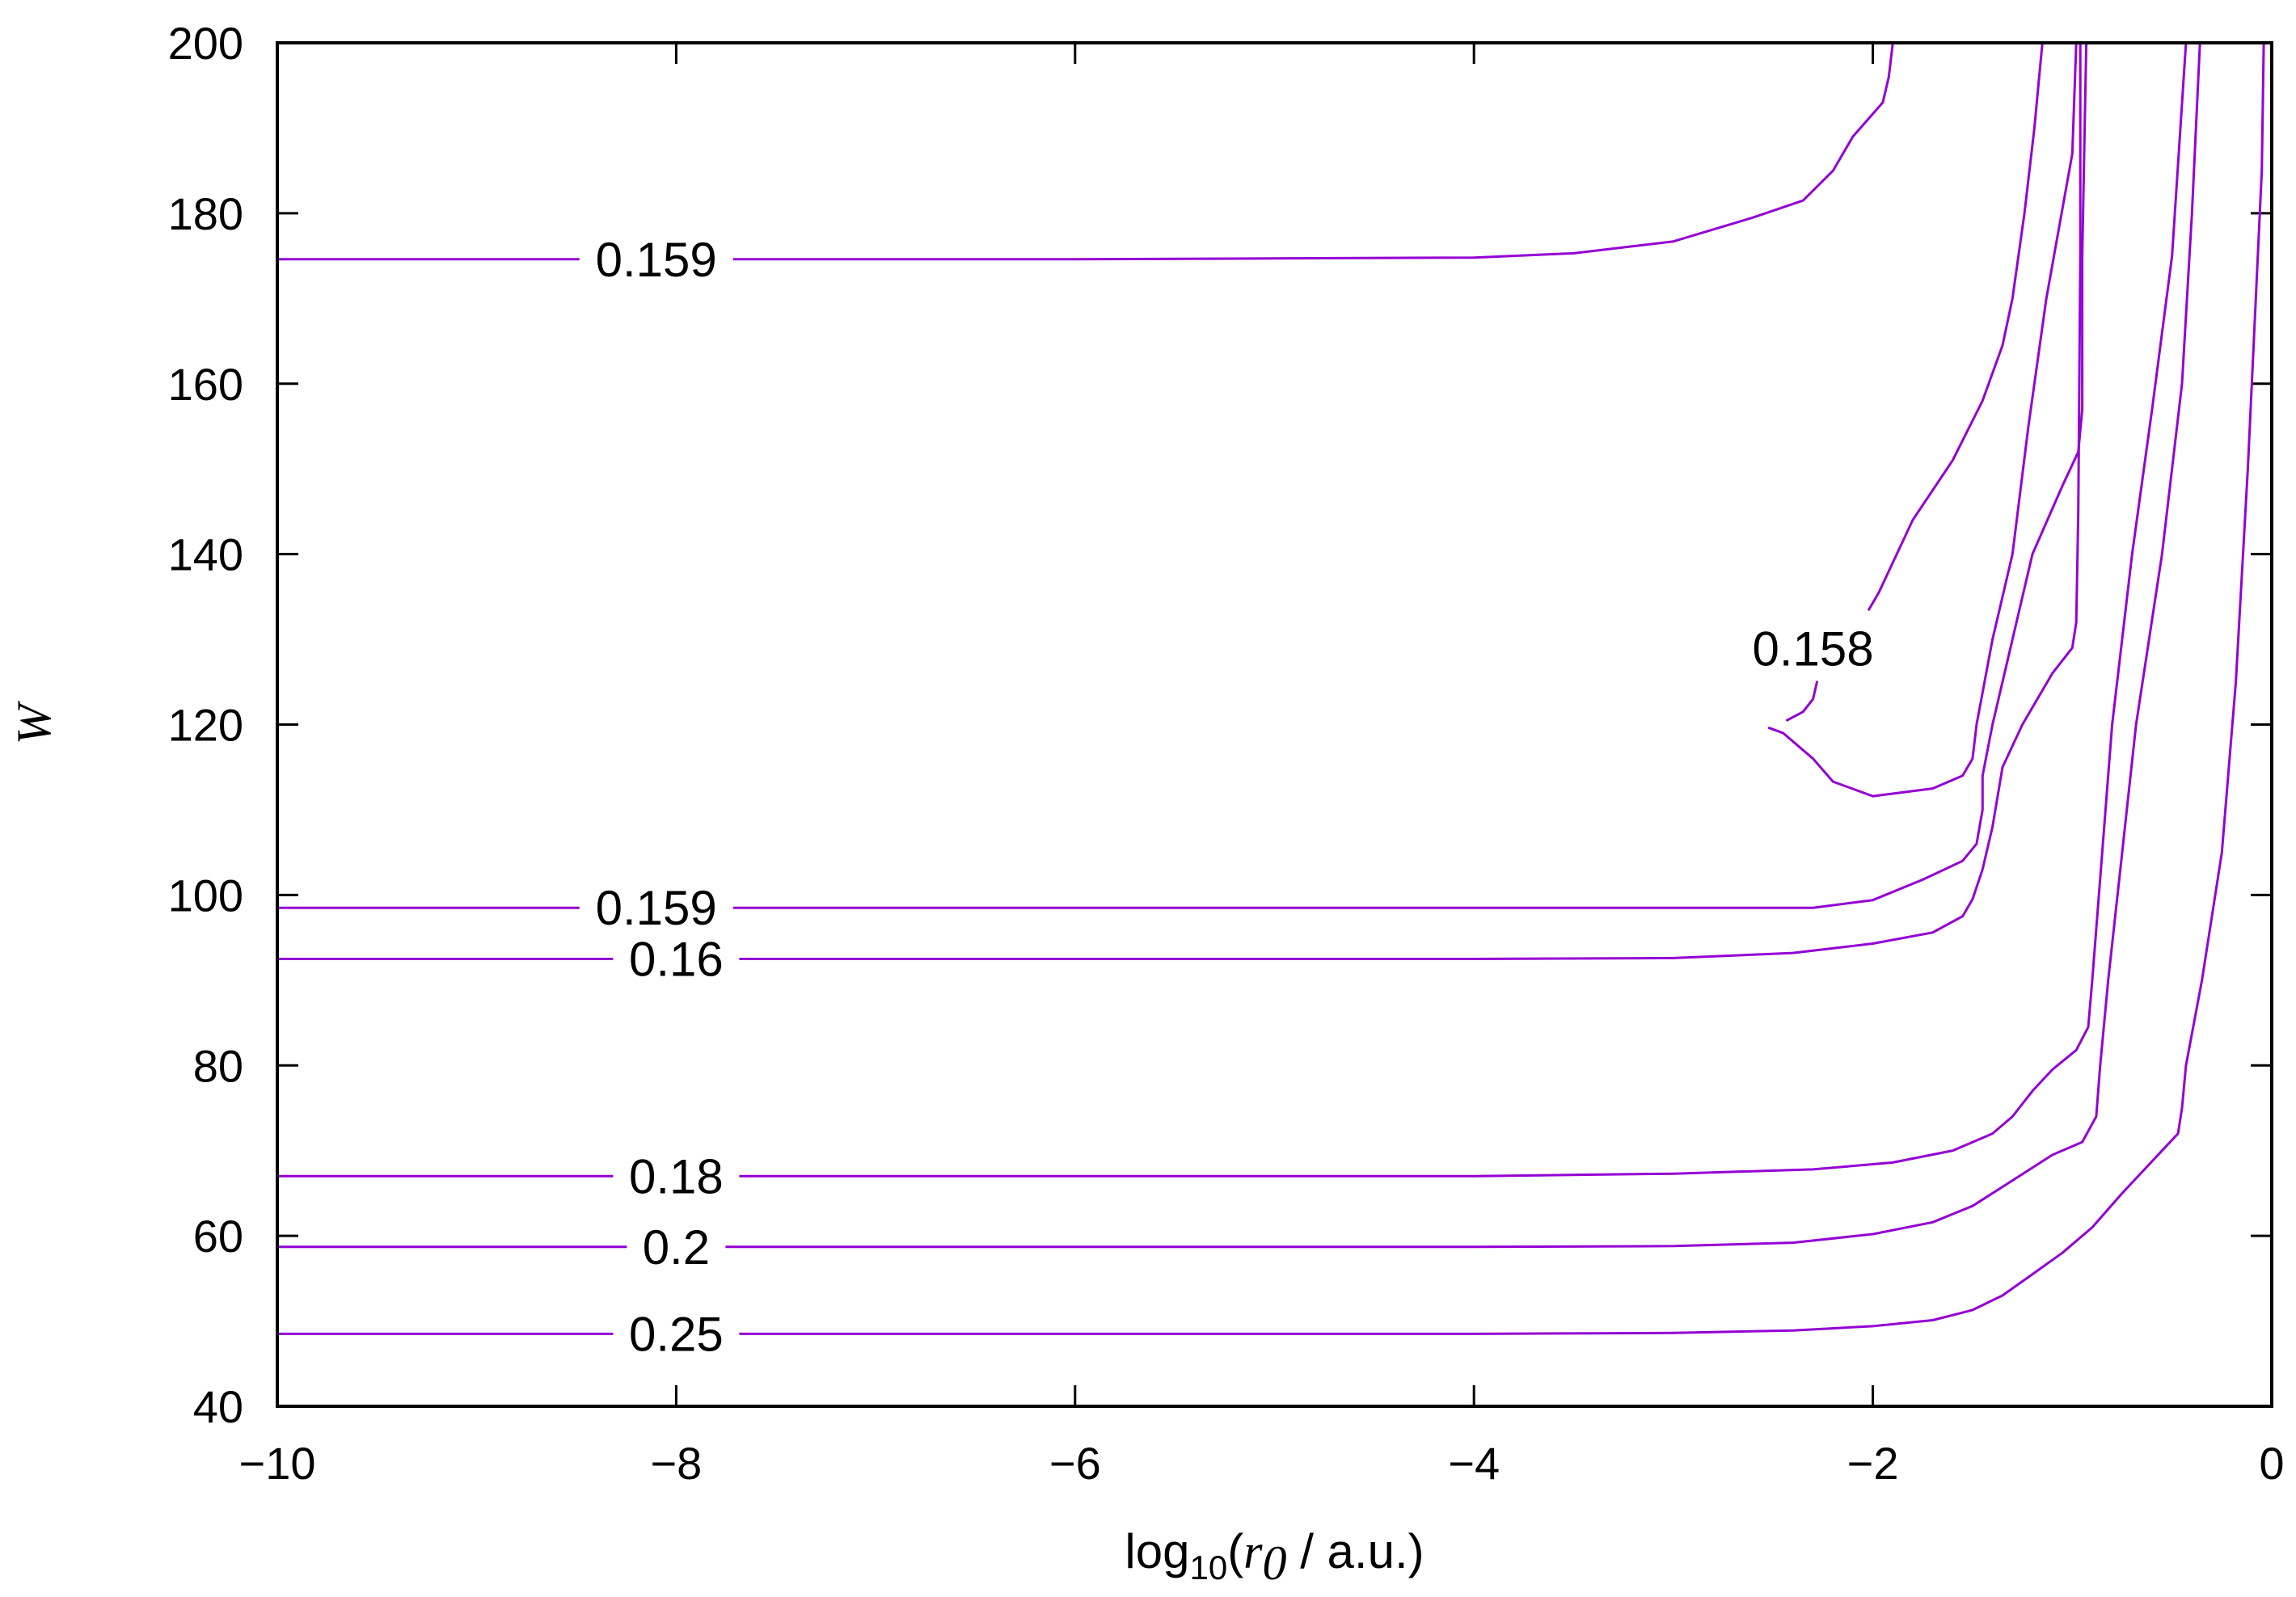  I want to click on y-tick-label: 40, so click(218, 1406).